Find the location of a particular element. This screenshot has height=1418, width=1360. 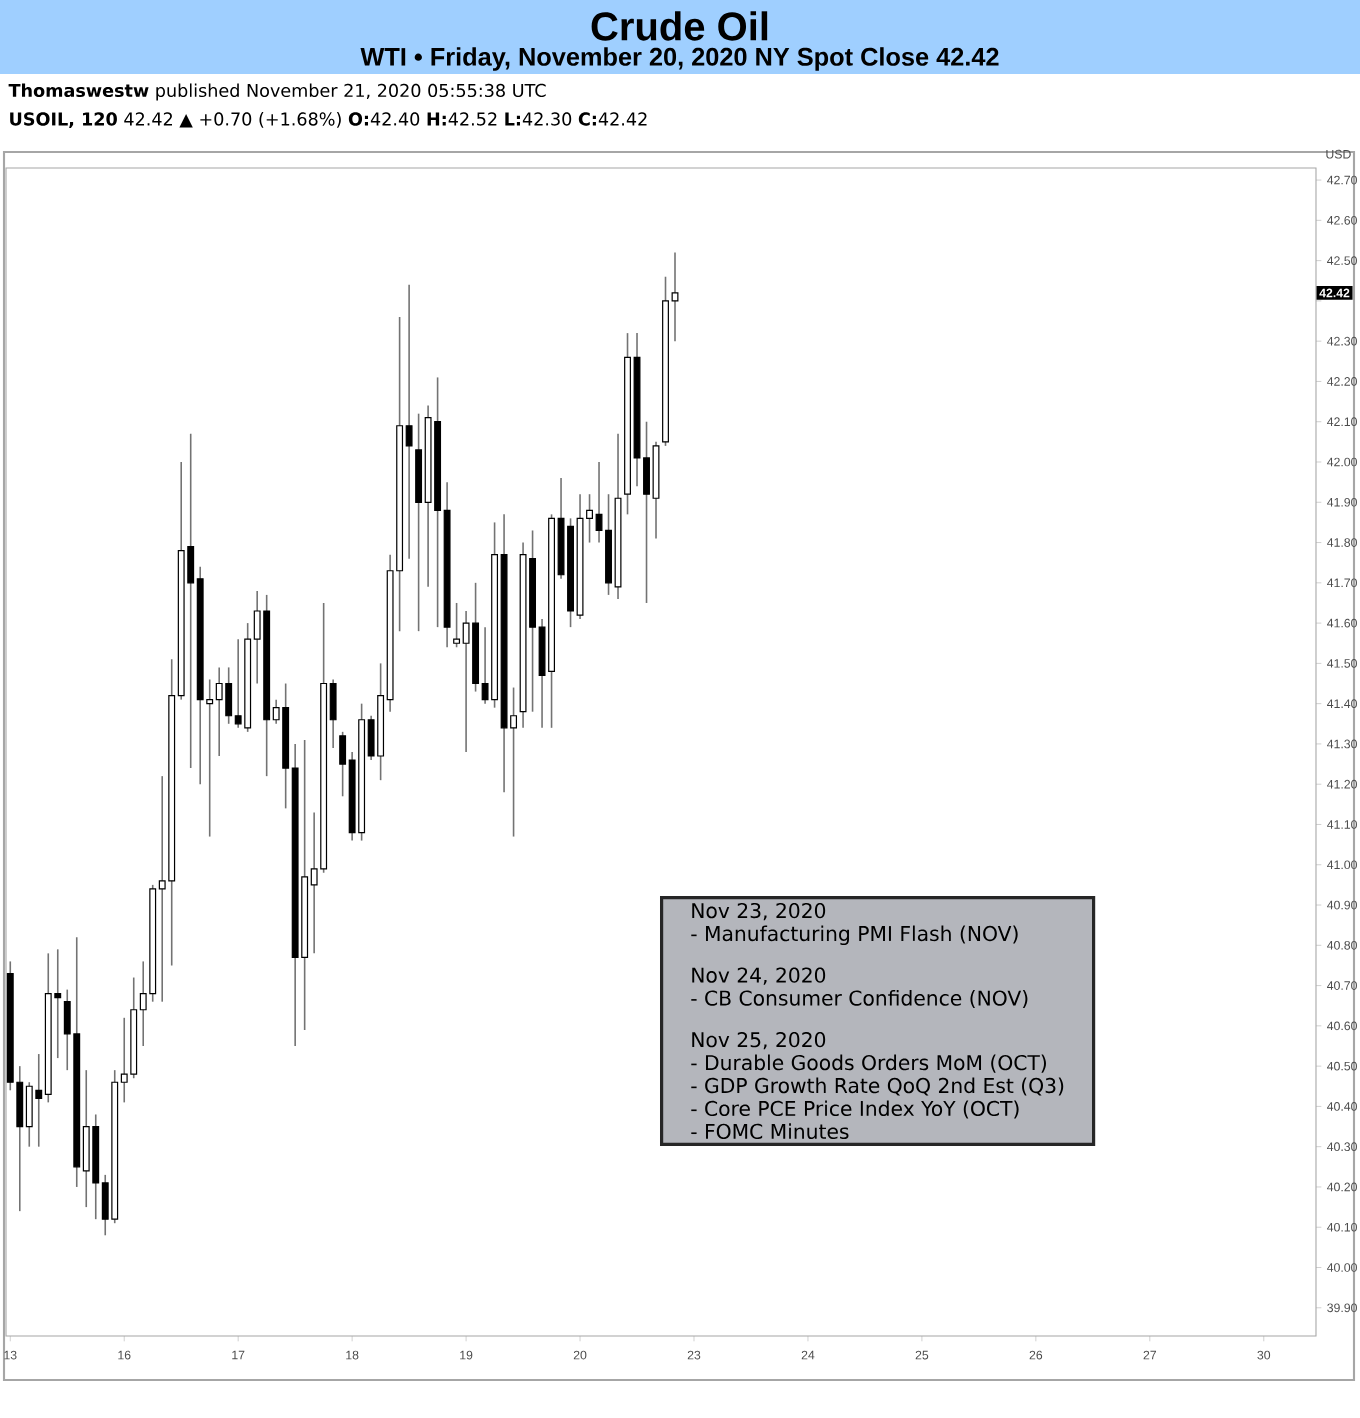

annotation: - CB Consumer Confidence (NOV) is located at coordinates (859, 999).